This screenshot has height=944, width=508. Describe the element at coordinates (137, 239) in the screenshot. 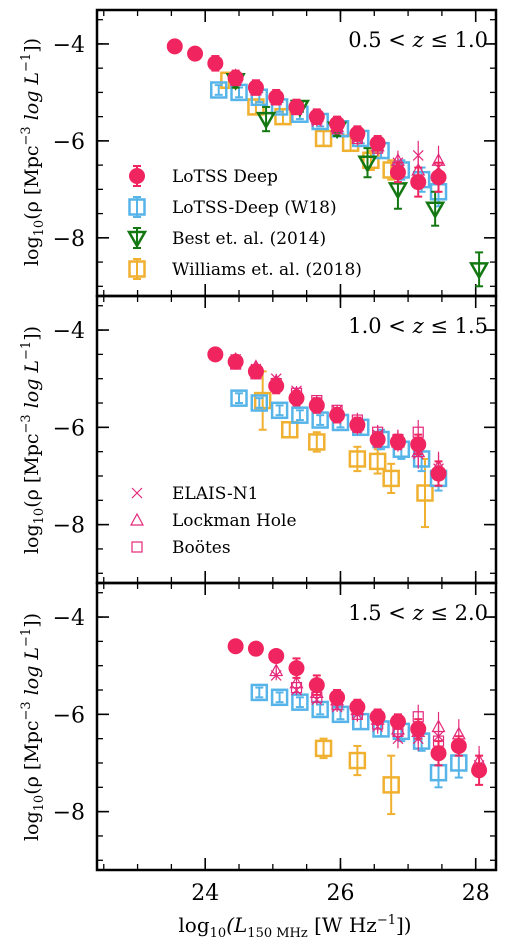

I see `legend-marker-best` at that location.